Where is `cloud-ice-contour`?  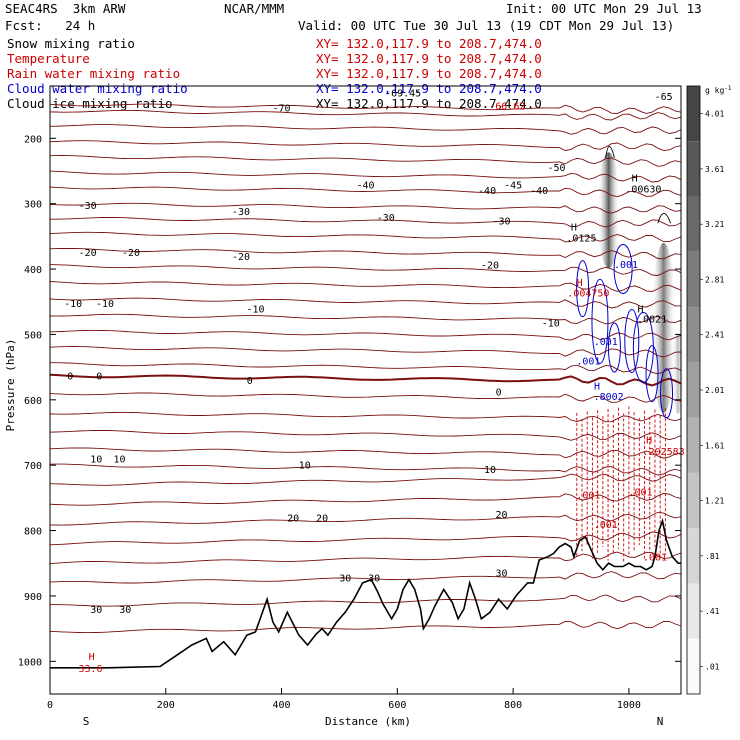
cloud-ice-contour is located at coordinates (610, 152).